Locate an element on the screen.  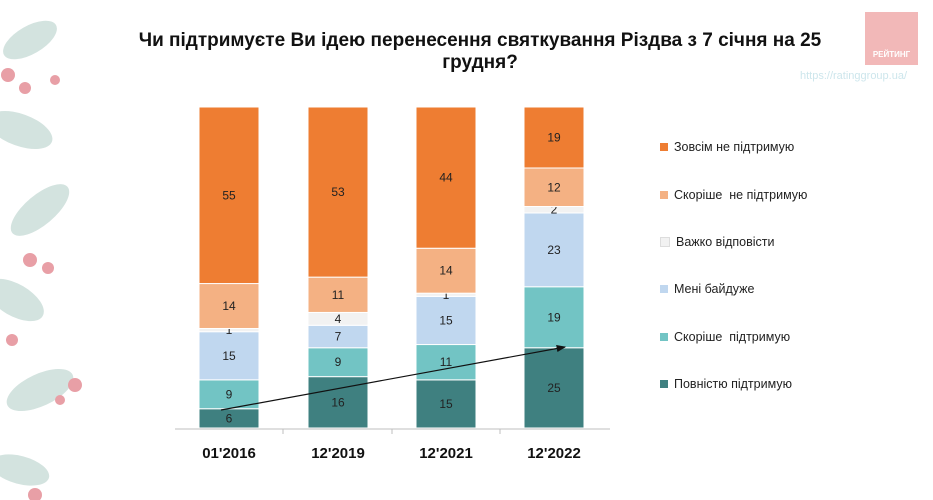
legend-label: Важко відповісти is located at coordinates (725, 242).